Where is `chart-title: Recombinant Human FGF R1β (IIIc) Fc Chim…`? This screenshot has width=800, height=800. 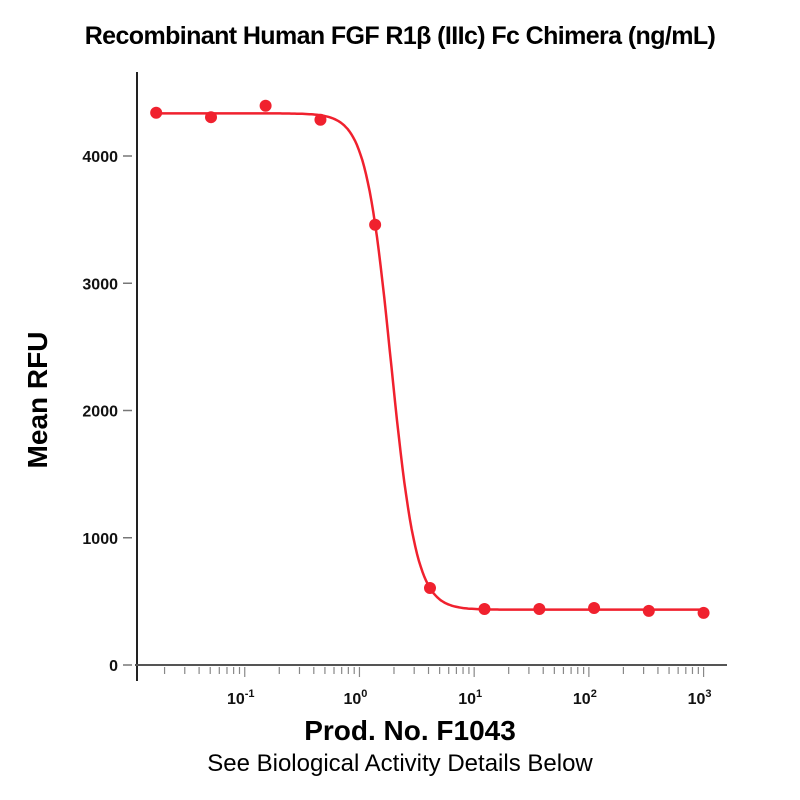
chart-title: Recombinant Human FGF R1β (IIIc) Fc Chim… is located at coordinates (400, 36).